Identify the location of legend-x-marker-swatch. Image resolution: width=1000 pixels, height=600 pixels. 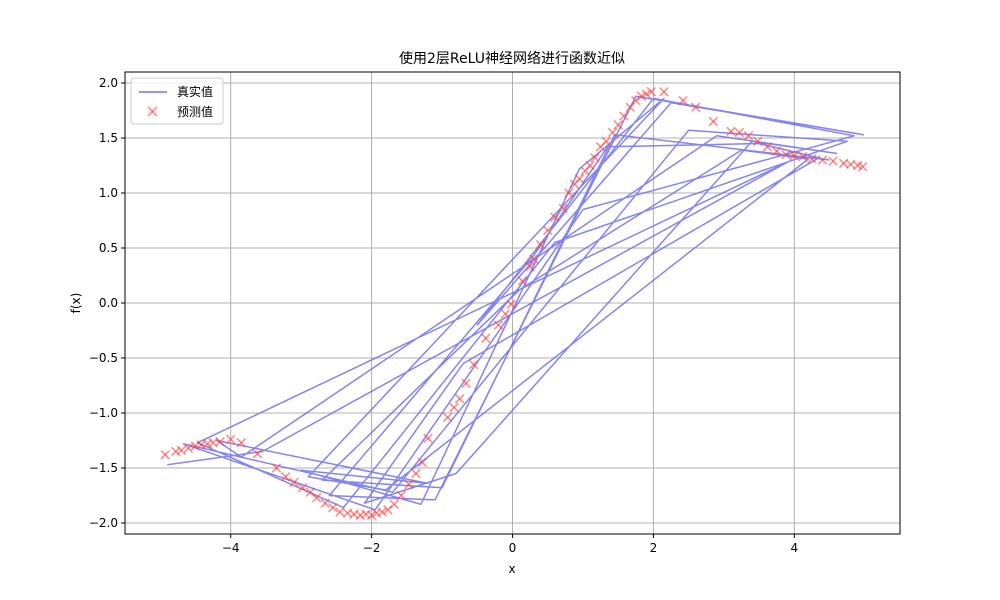
(152, 111).